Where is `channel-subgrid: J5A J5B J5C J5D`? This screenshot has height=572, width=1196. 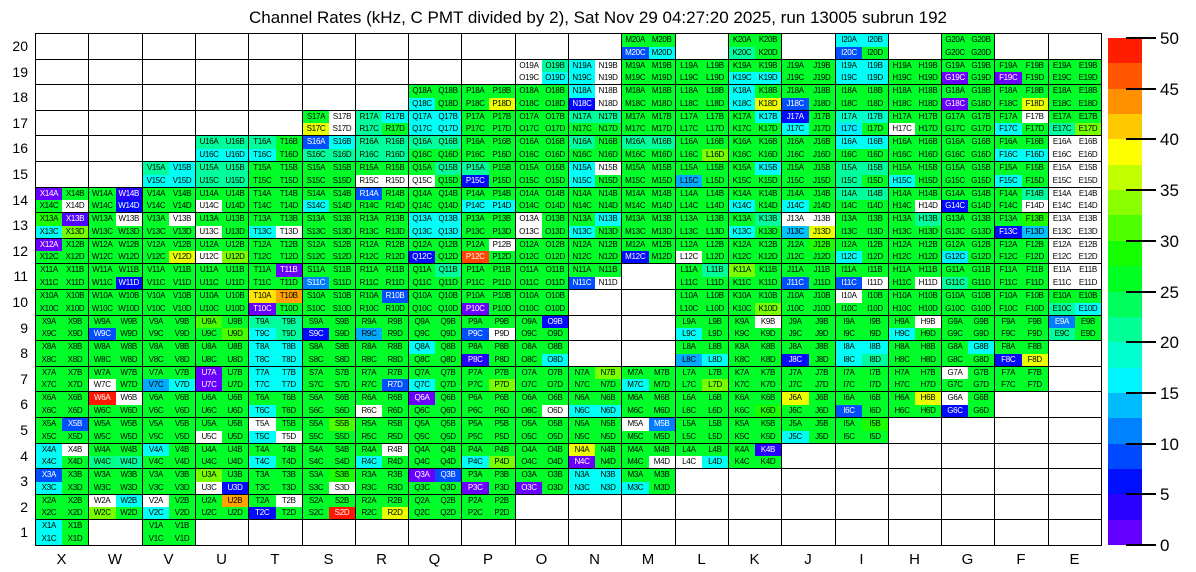 channel-subgrid: J5A J5B J5C J5D is located at coordinates (808, 430).